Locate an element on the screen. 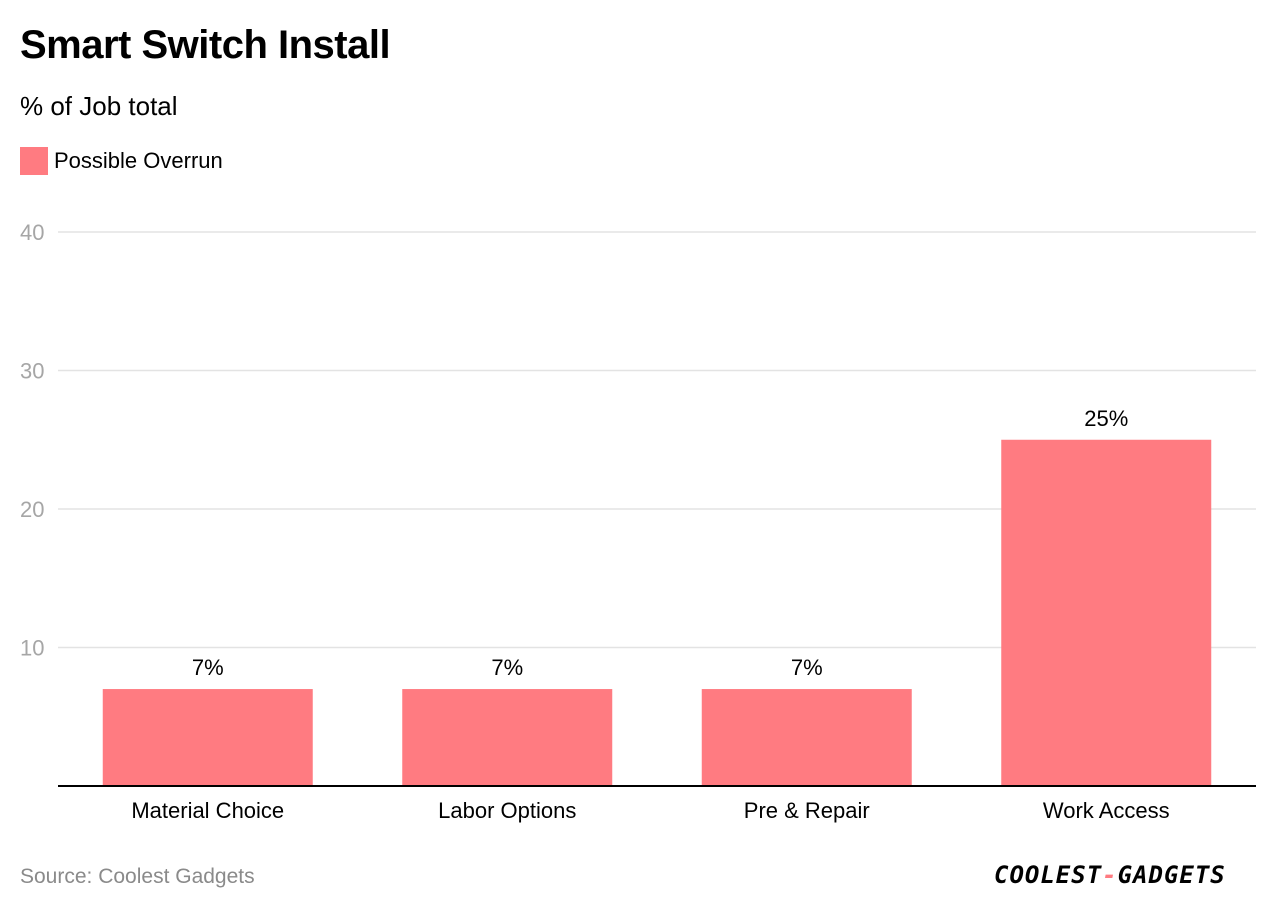  y-tick-label: 20 is located at coordinates (32, 509).